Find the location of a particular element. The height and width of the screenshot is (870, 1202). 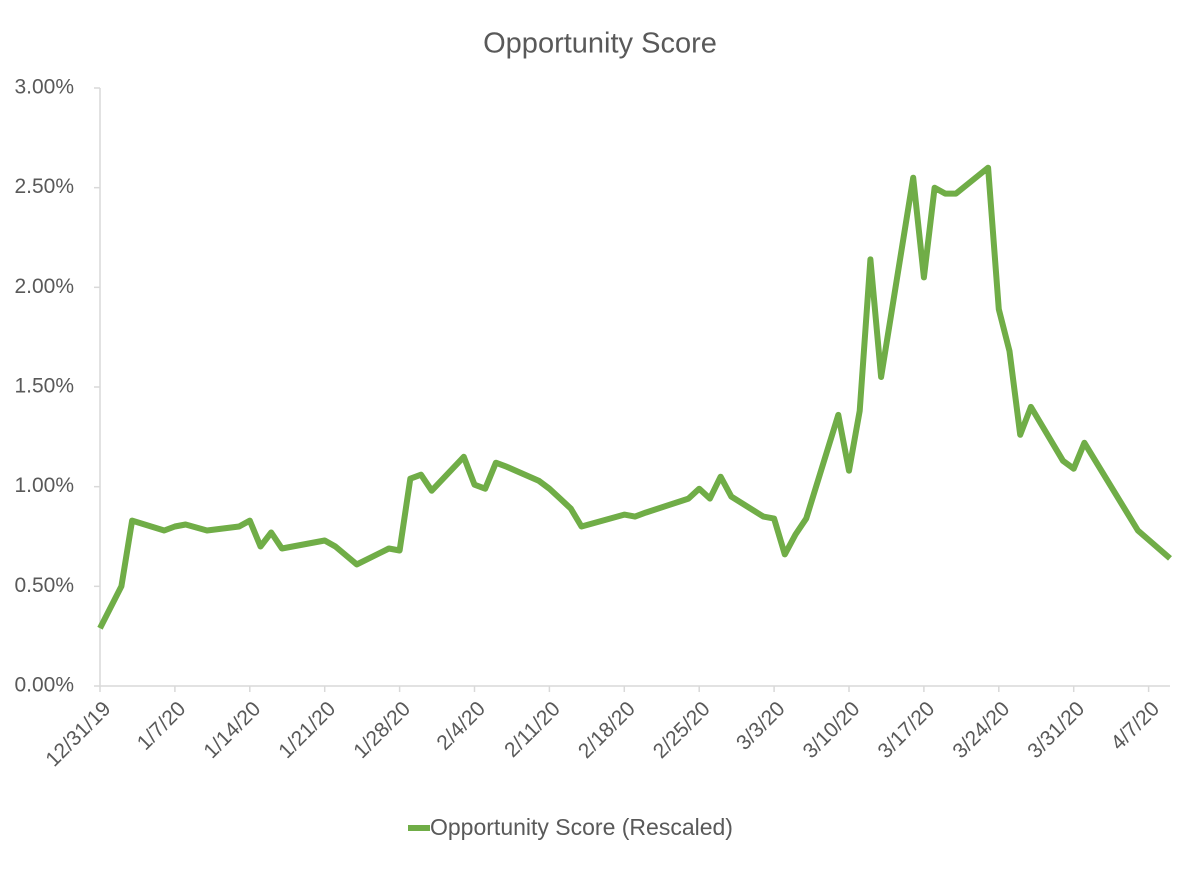

y-tick-label: 0.00% is located at coordinates (44, 685).